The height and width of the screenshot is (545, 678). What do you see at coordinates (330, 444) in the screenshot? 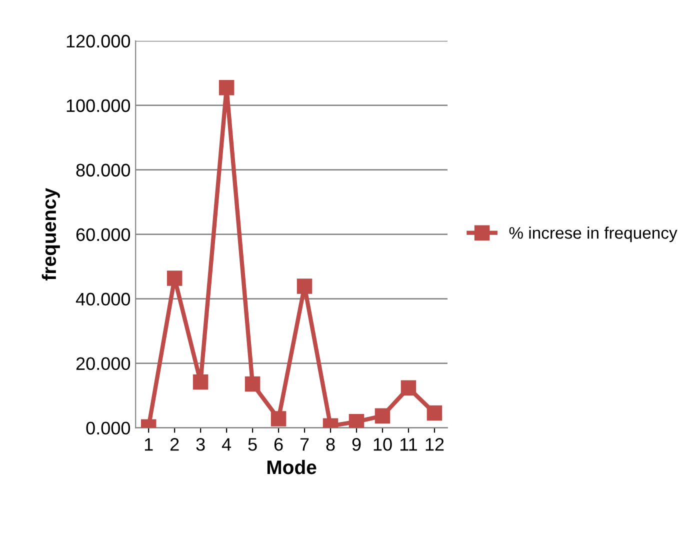
I see `x-tick-label: 8` at bounding box center [330, 444].